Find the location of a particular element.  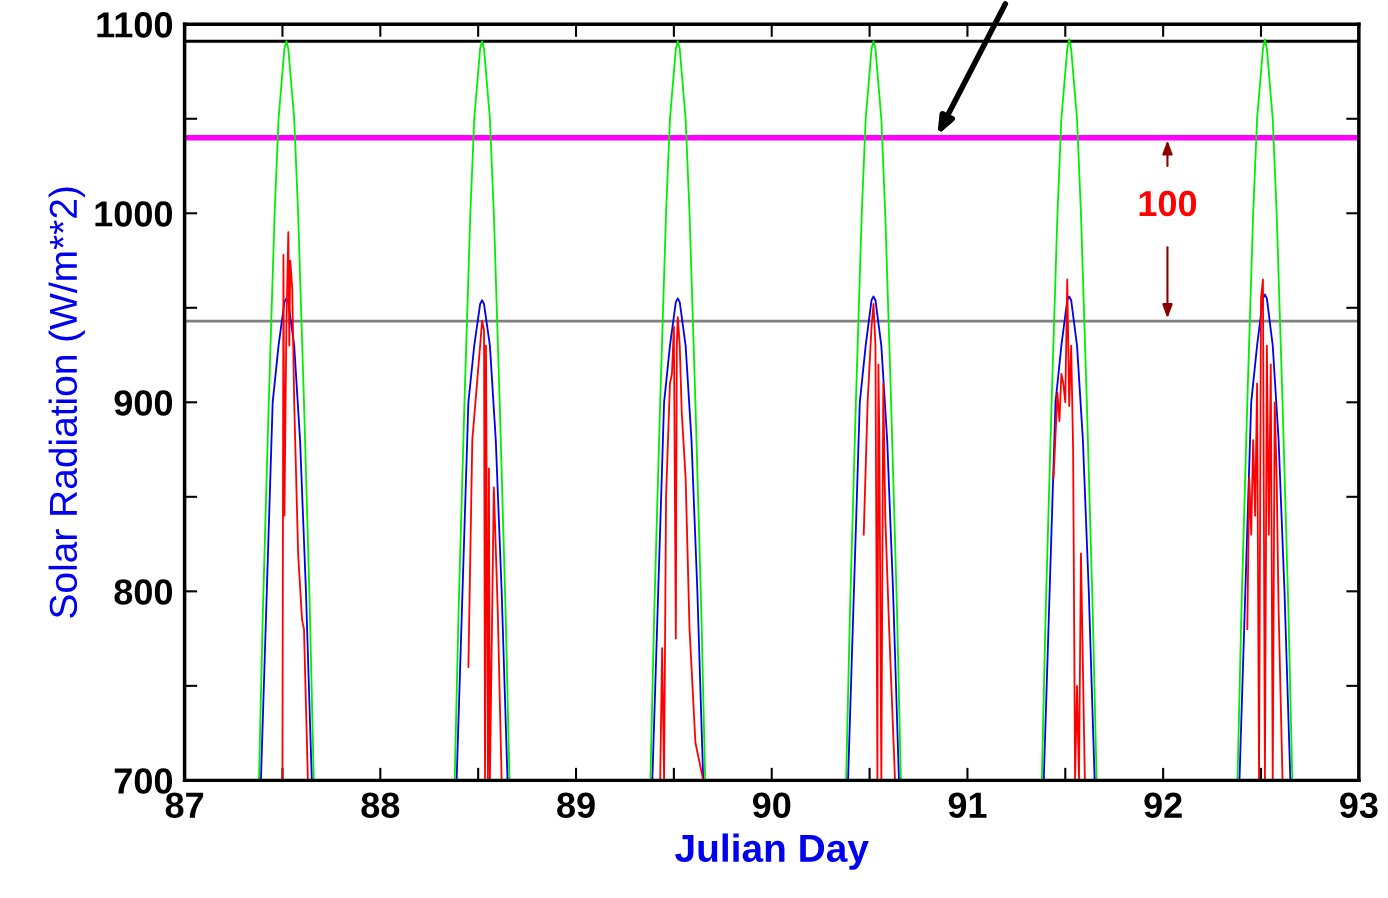

y-tick-label: 700 is located at coordinates (143, 781).